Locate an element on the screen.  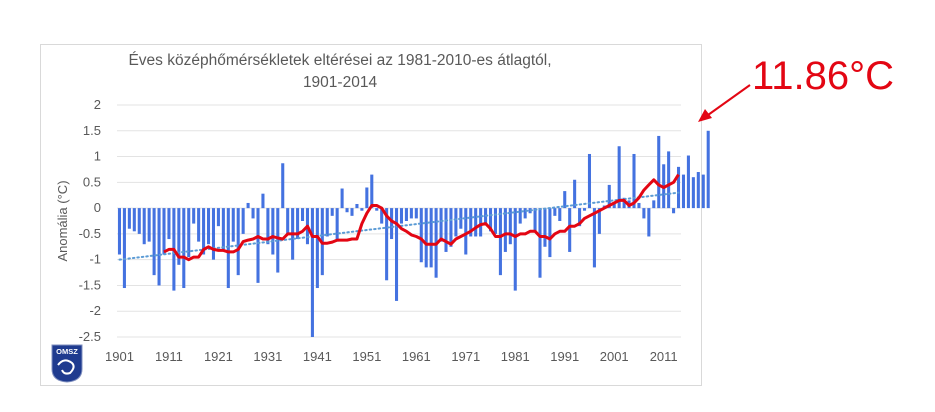
x-tick-label: 1901 is located at coordinates (119, 356).